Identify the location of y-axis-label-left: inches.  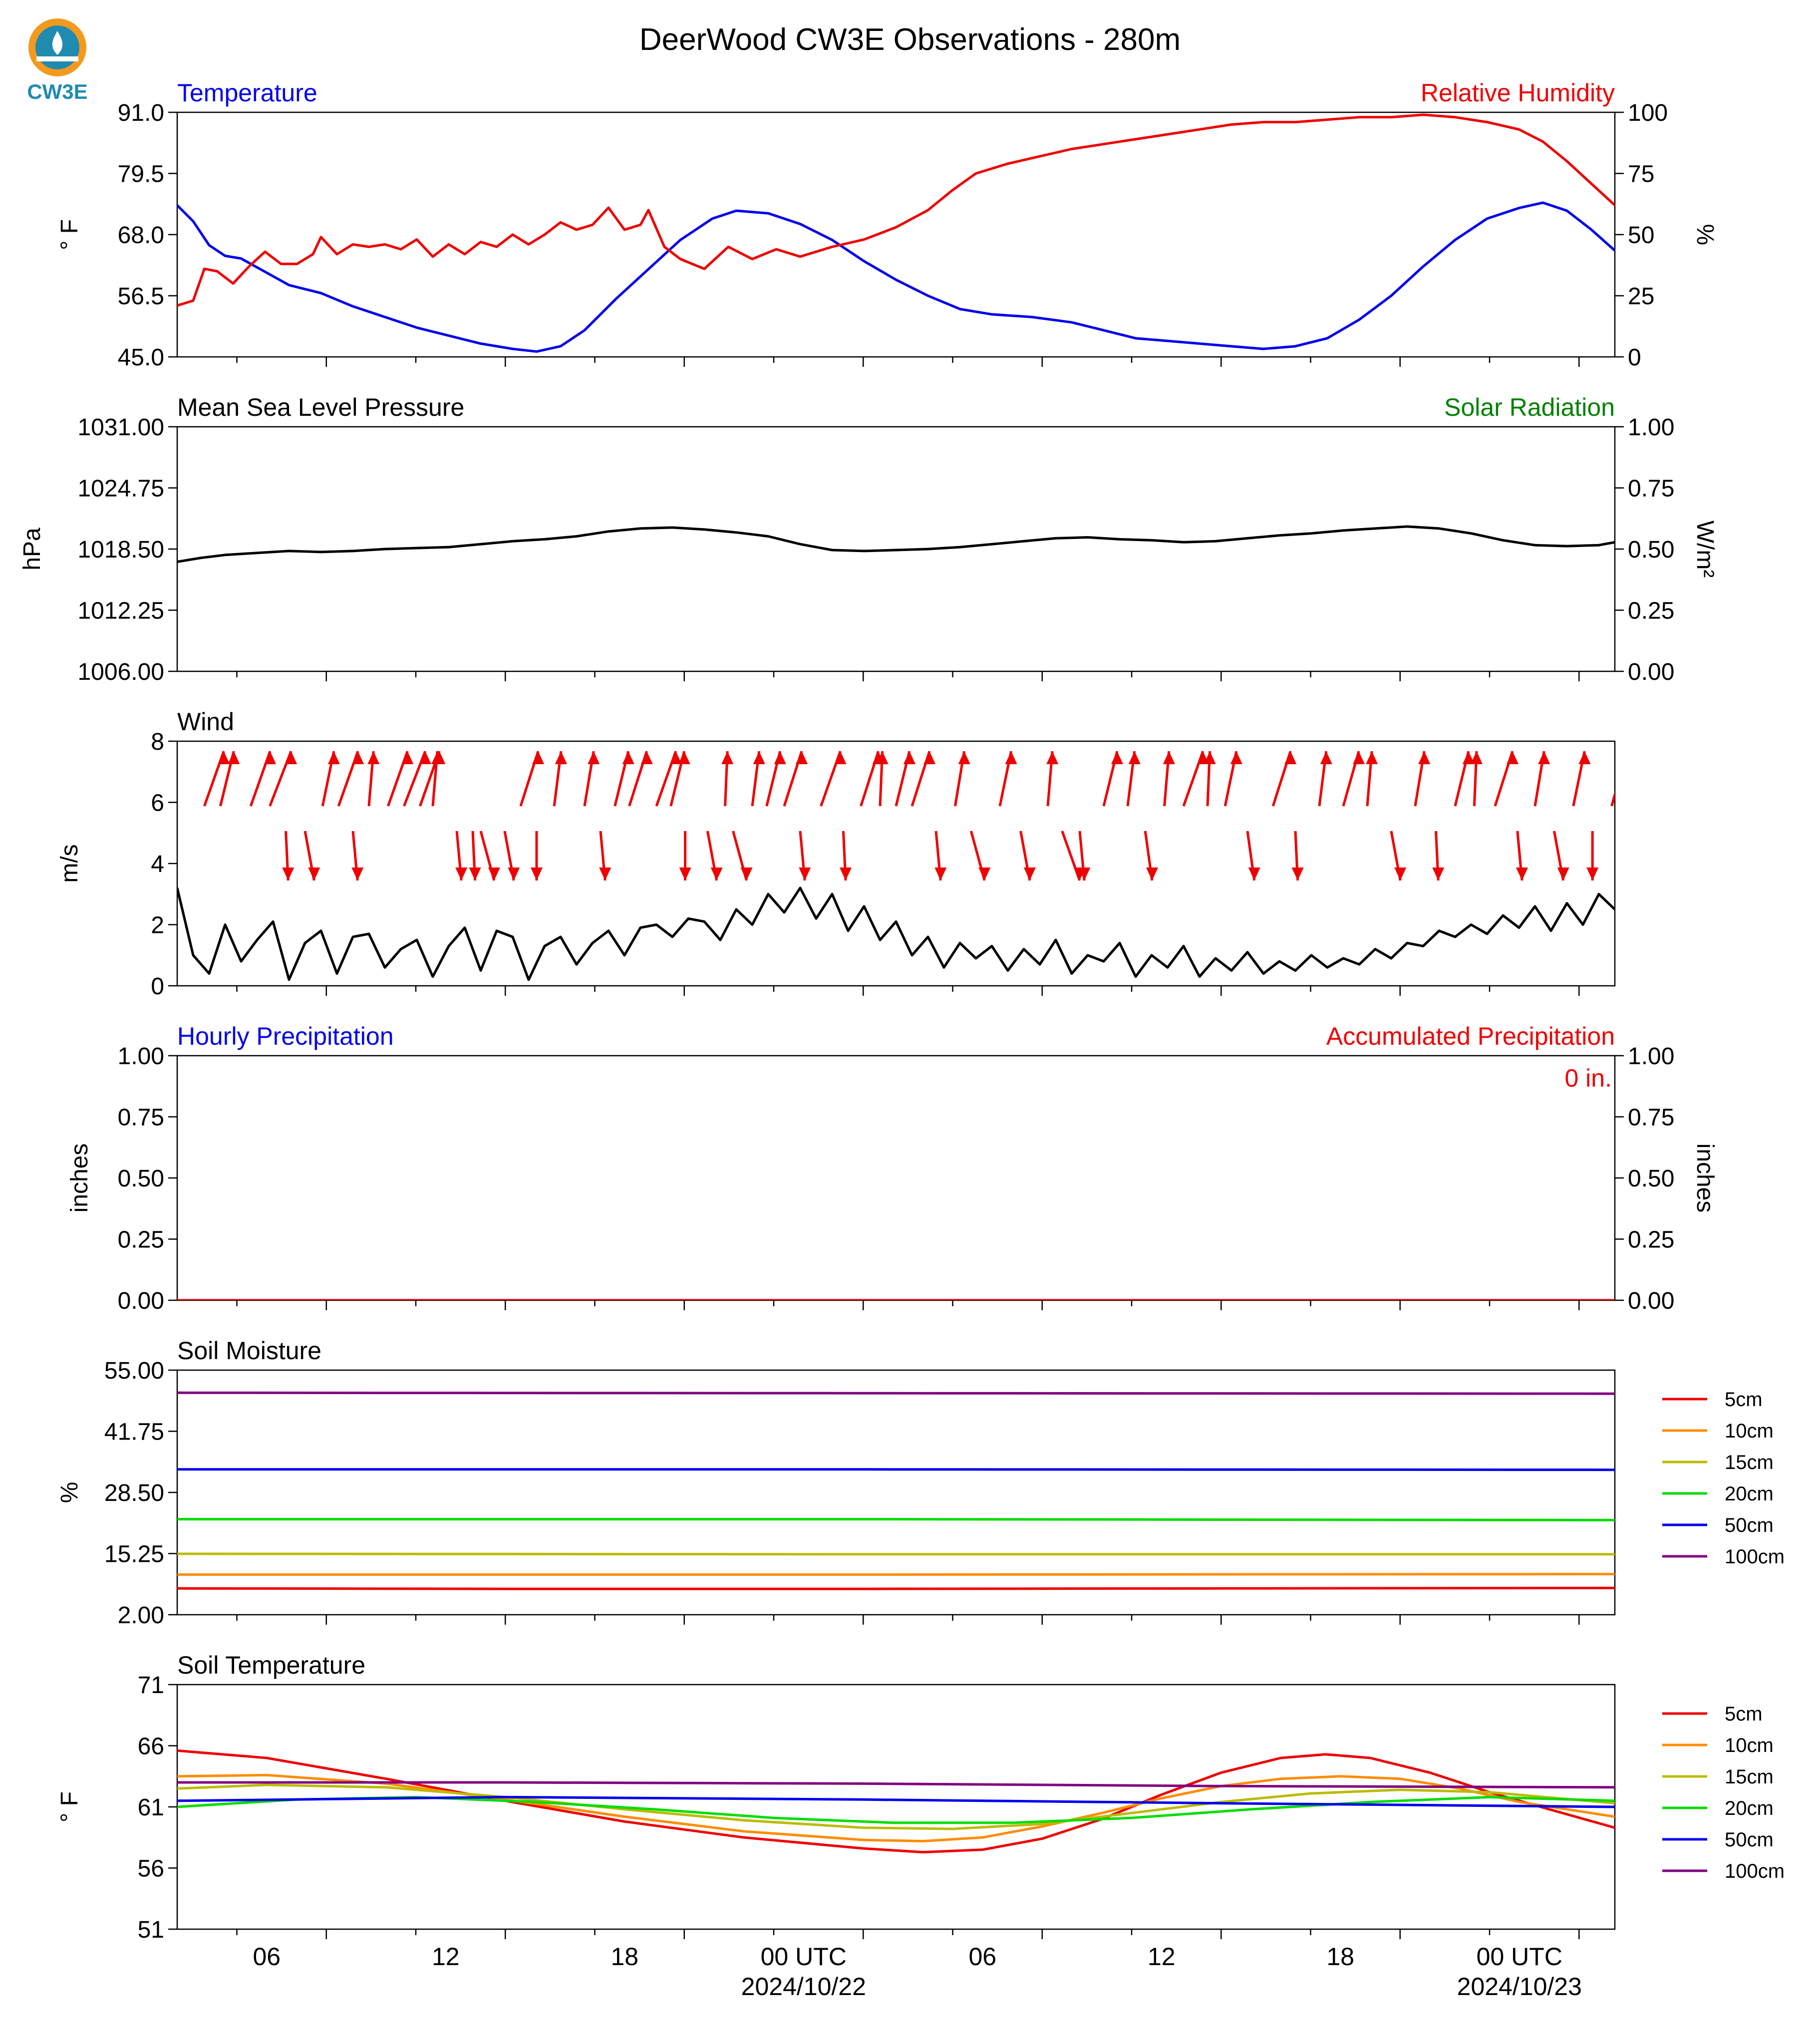
(79, 1178).